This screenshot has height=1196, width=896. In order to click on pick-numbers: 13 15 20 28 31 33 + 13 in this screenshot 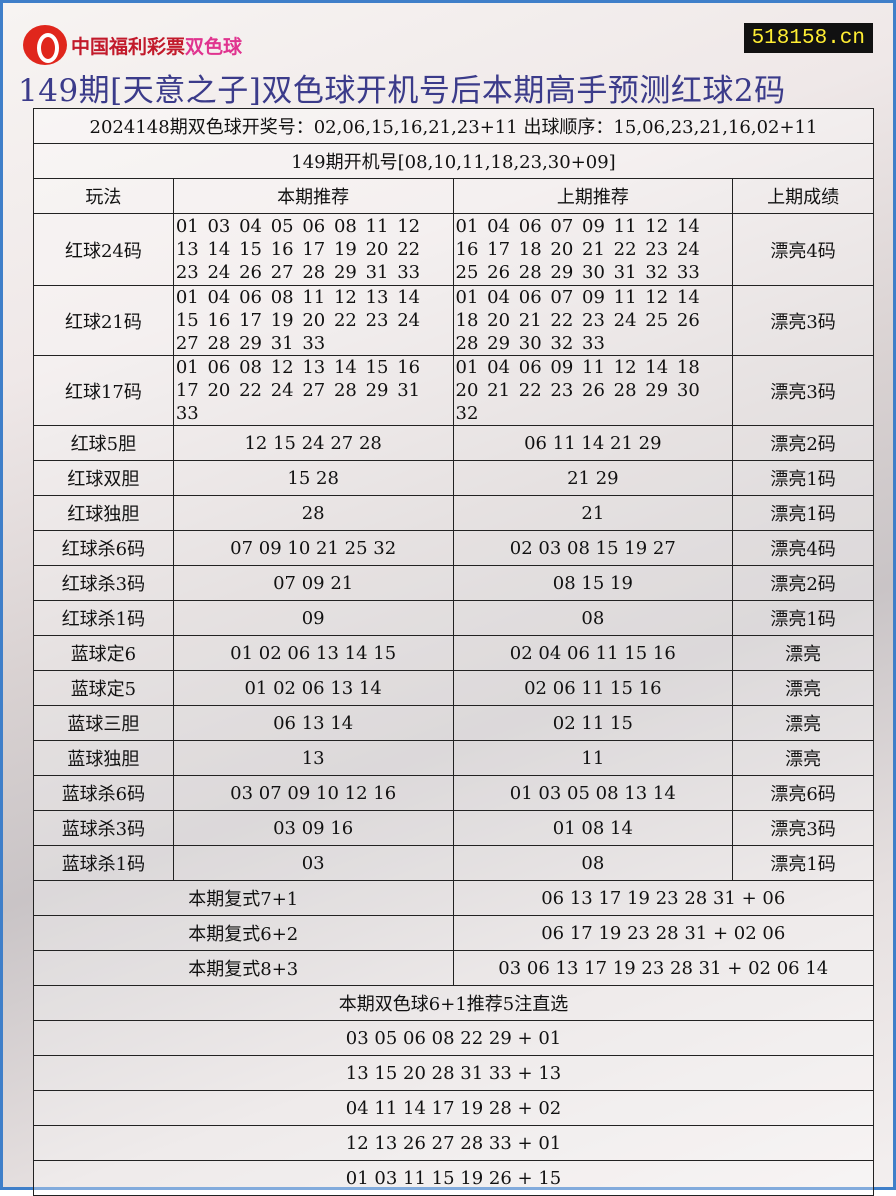, I will do `click(453, 1073)`.